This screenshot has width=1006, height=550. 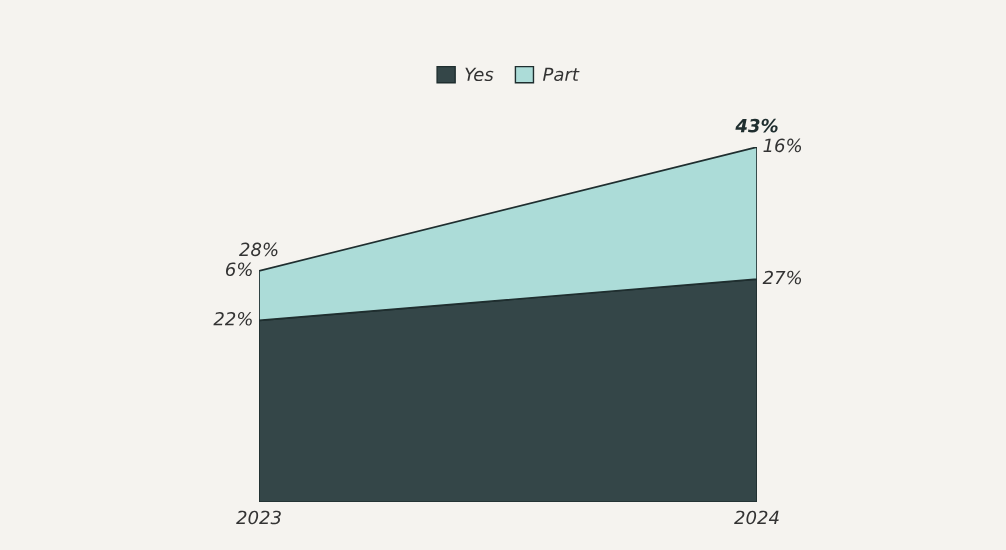 I want to click on data-label: 27%, so click(x=782, y=277).